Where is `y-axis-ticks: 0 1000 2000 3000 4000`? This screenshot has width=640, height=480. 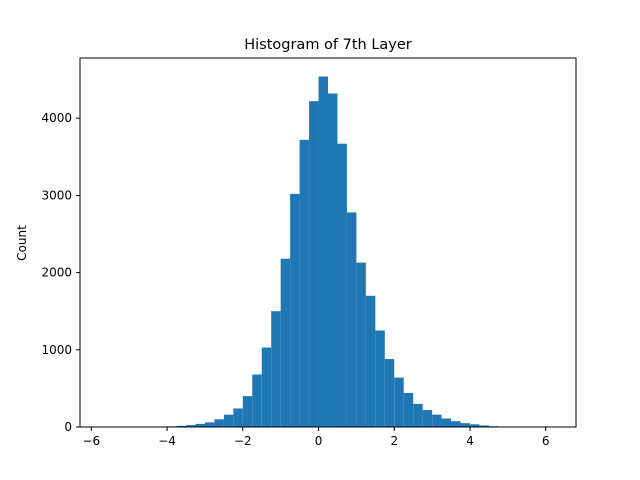 y-axis-ticks: 0 1000 2000 3000 4000 is located at coordinates (60, 272).